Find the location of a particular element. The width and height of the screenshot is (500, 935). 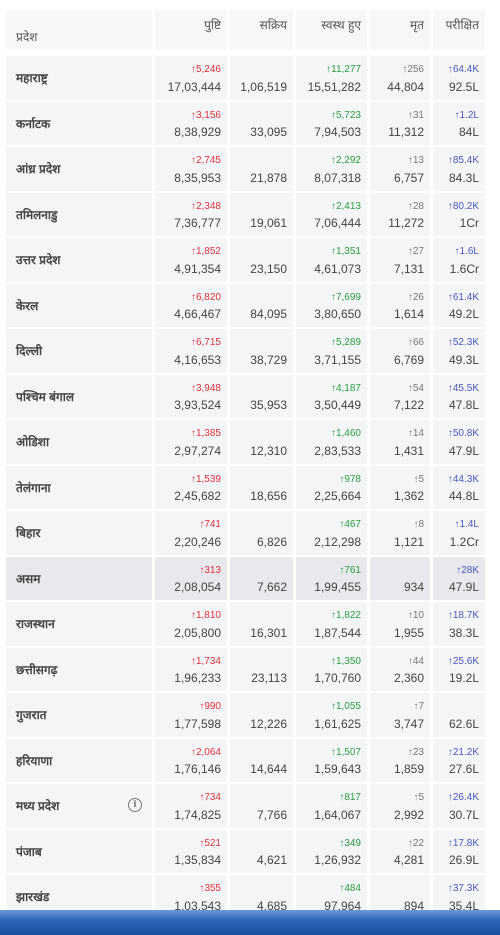

tested-delta: ↑25.6K is located at coordinates (463, 661).